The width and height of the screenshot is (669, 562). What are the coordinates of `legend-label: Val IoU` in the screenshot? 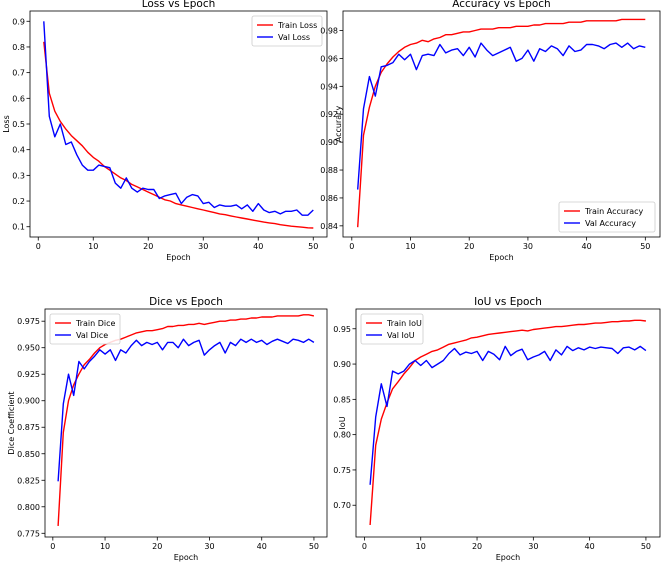 It's located at (401, 335).